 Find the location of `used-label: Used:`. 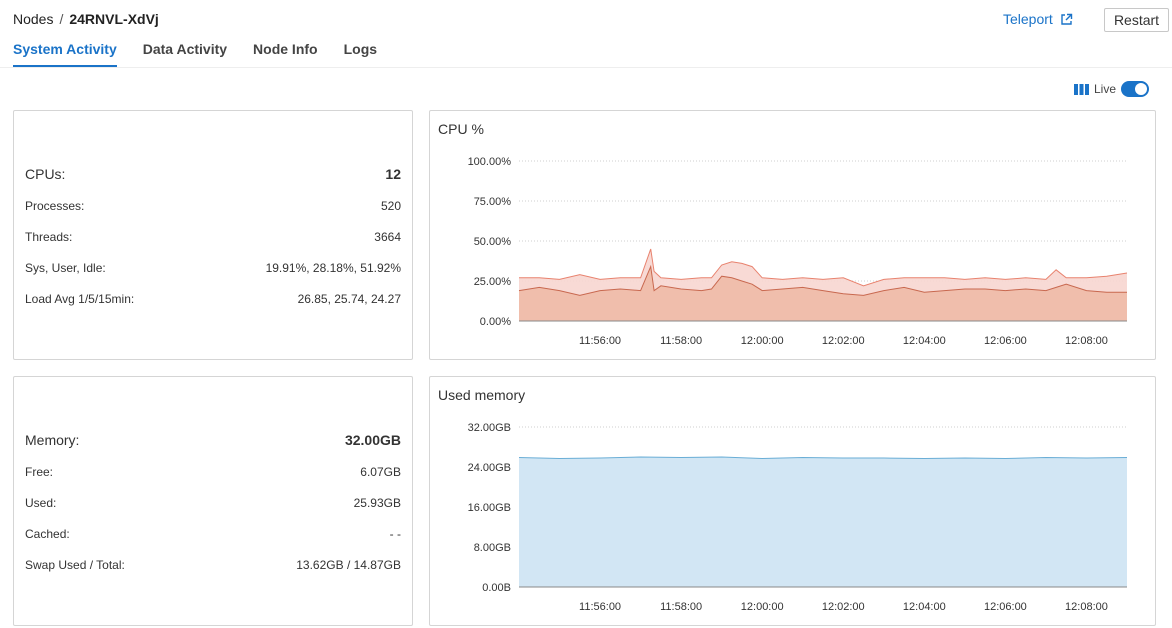

used-label: Used: is located at coordinates (41, 503).